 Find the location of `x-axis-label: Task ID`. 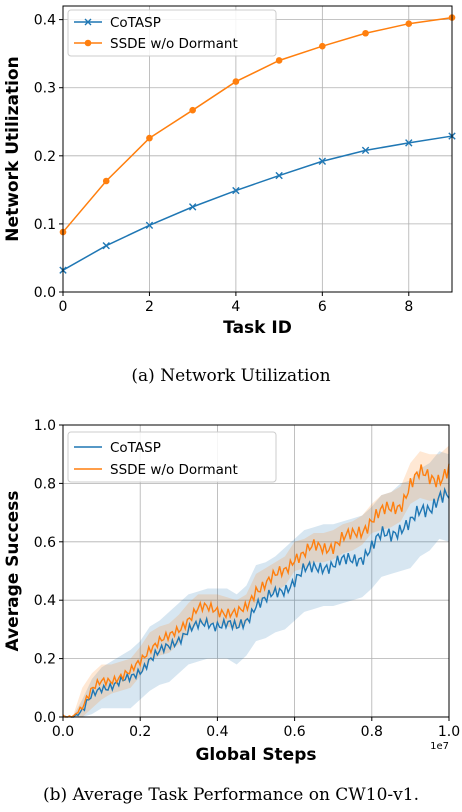

x-axis-label: Task ID is located at coordinates (257, 328).